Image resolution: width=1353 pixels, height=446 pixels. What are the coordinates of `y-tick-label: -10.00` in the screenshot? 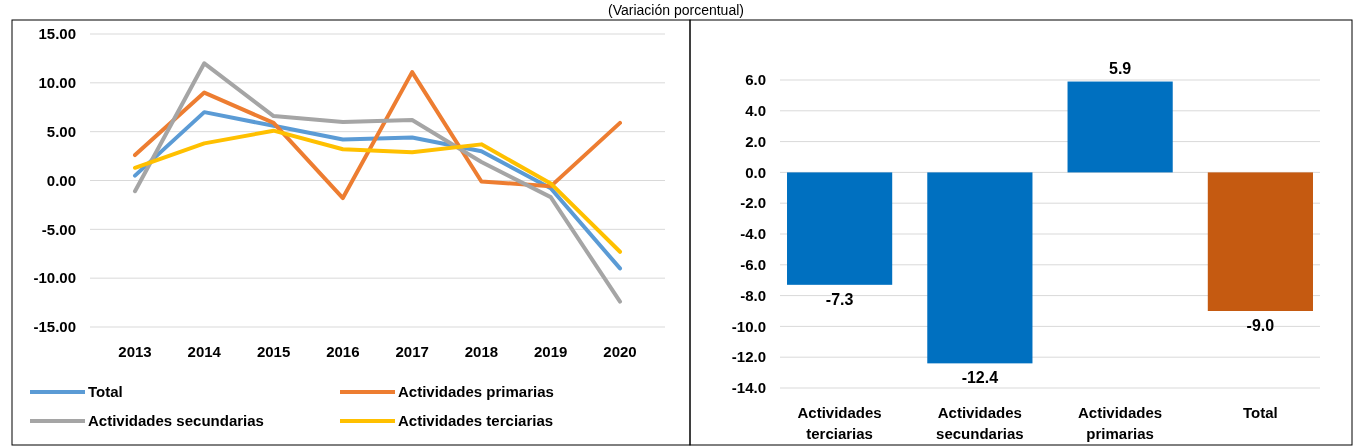 It's located at (54, 278).